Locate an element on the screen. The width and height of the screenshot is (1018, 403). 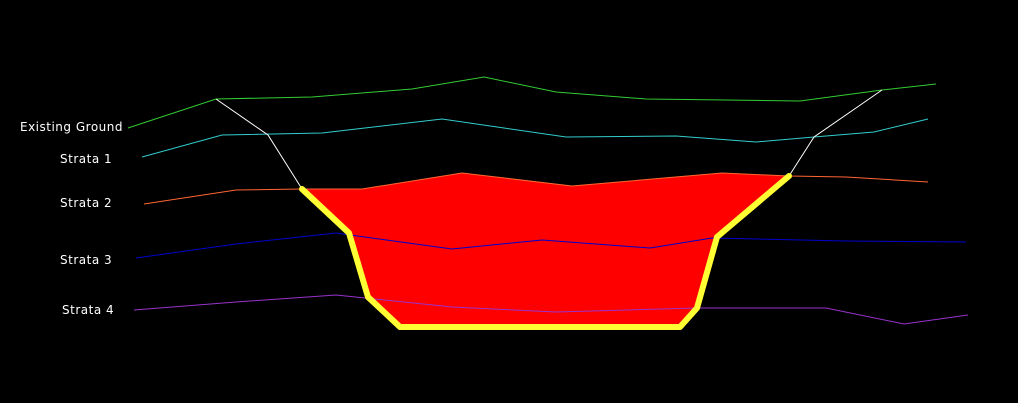
label-strata-3: Strata 3 is located at coordinates (86, 260).